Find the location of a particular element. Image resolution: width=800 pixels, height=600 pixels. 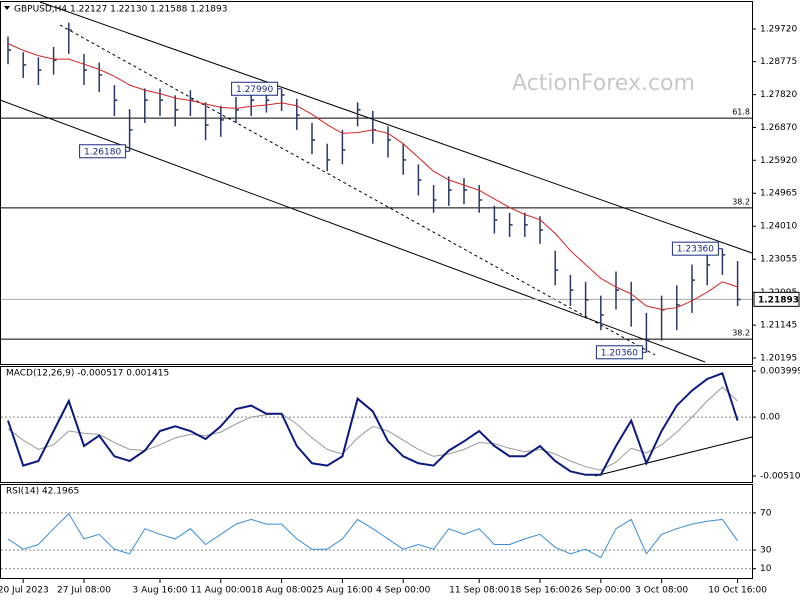

price-label: 1.27990 is located at coordinates (254, 90).